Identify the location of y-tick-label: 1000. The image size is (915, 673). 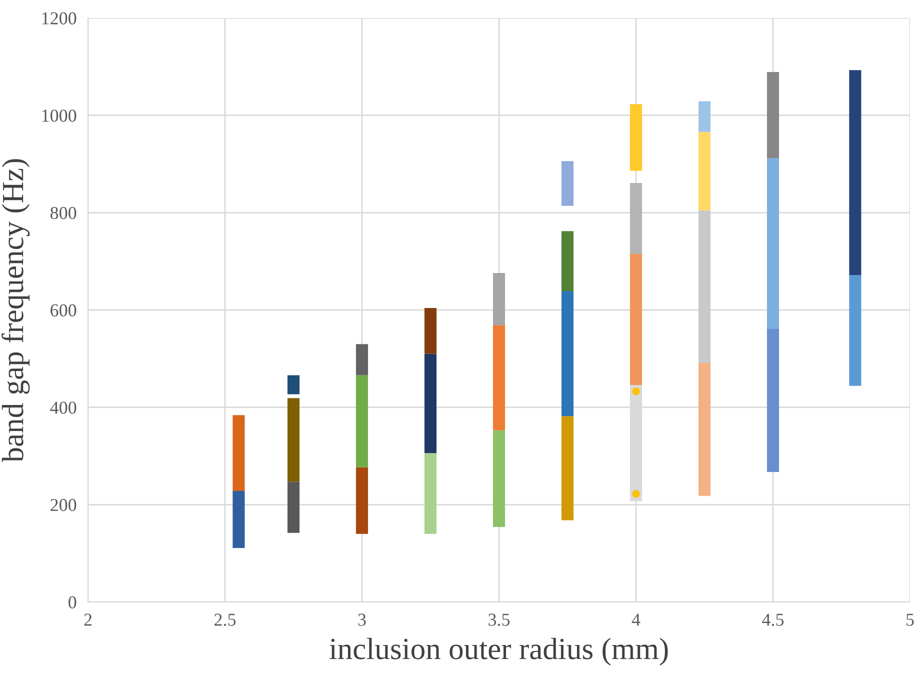
(59, 116).